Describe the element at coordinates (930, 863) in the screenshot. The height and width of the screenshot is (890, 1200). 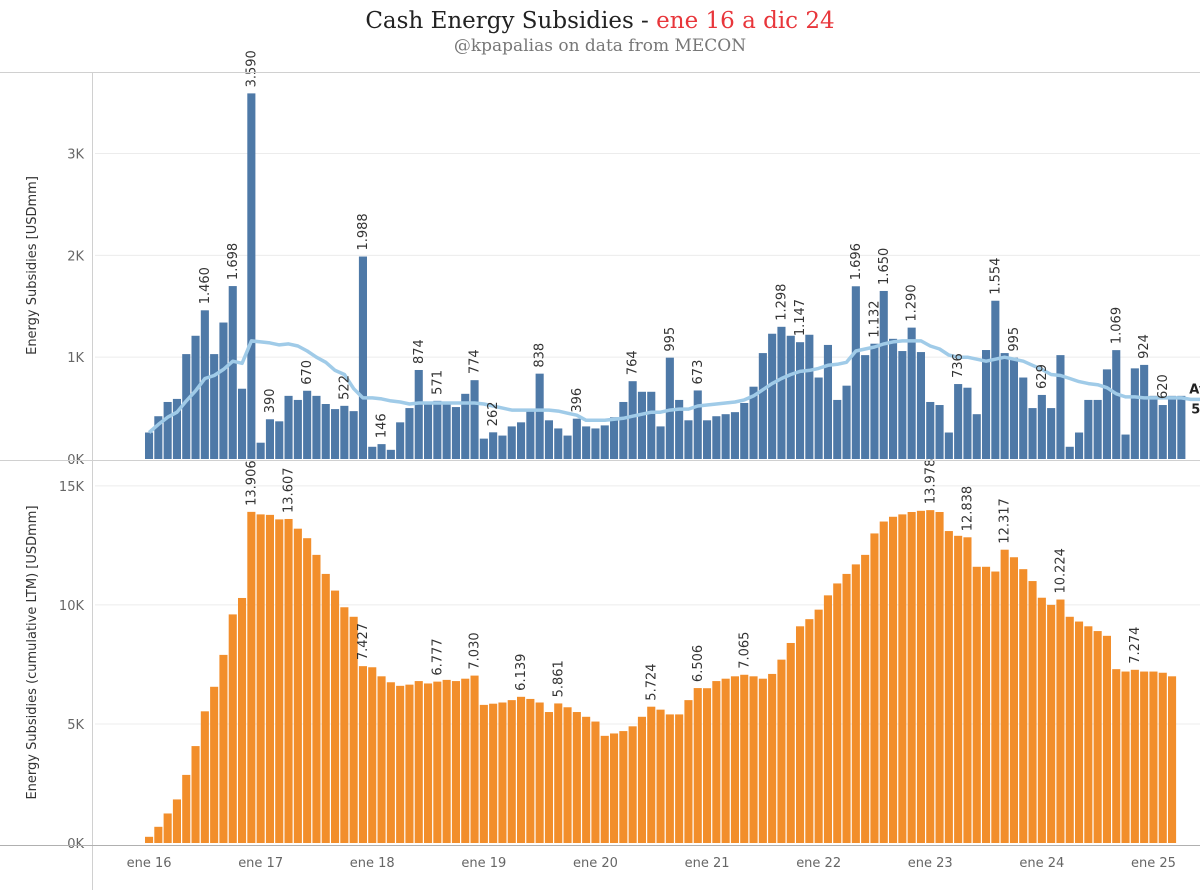
I see `x-tick-label: ene 23` at that location.